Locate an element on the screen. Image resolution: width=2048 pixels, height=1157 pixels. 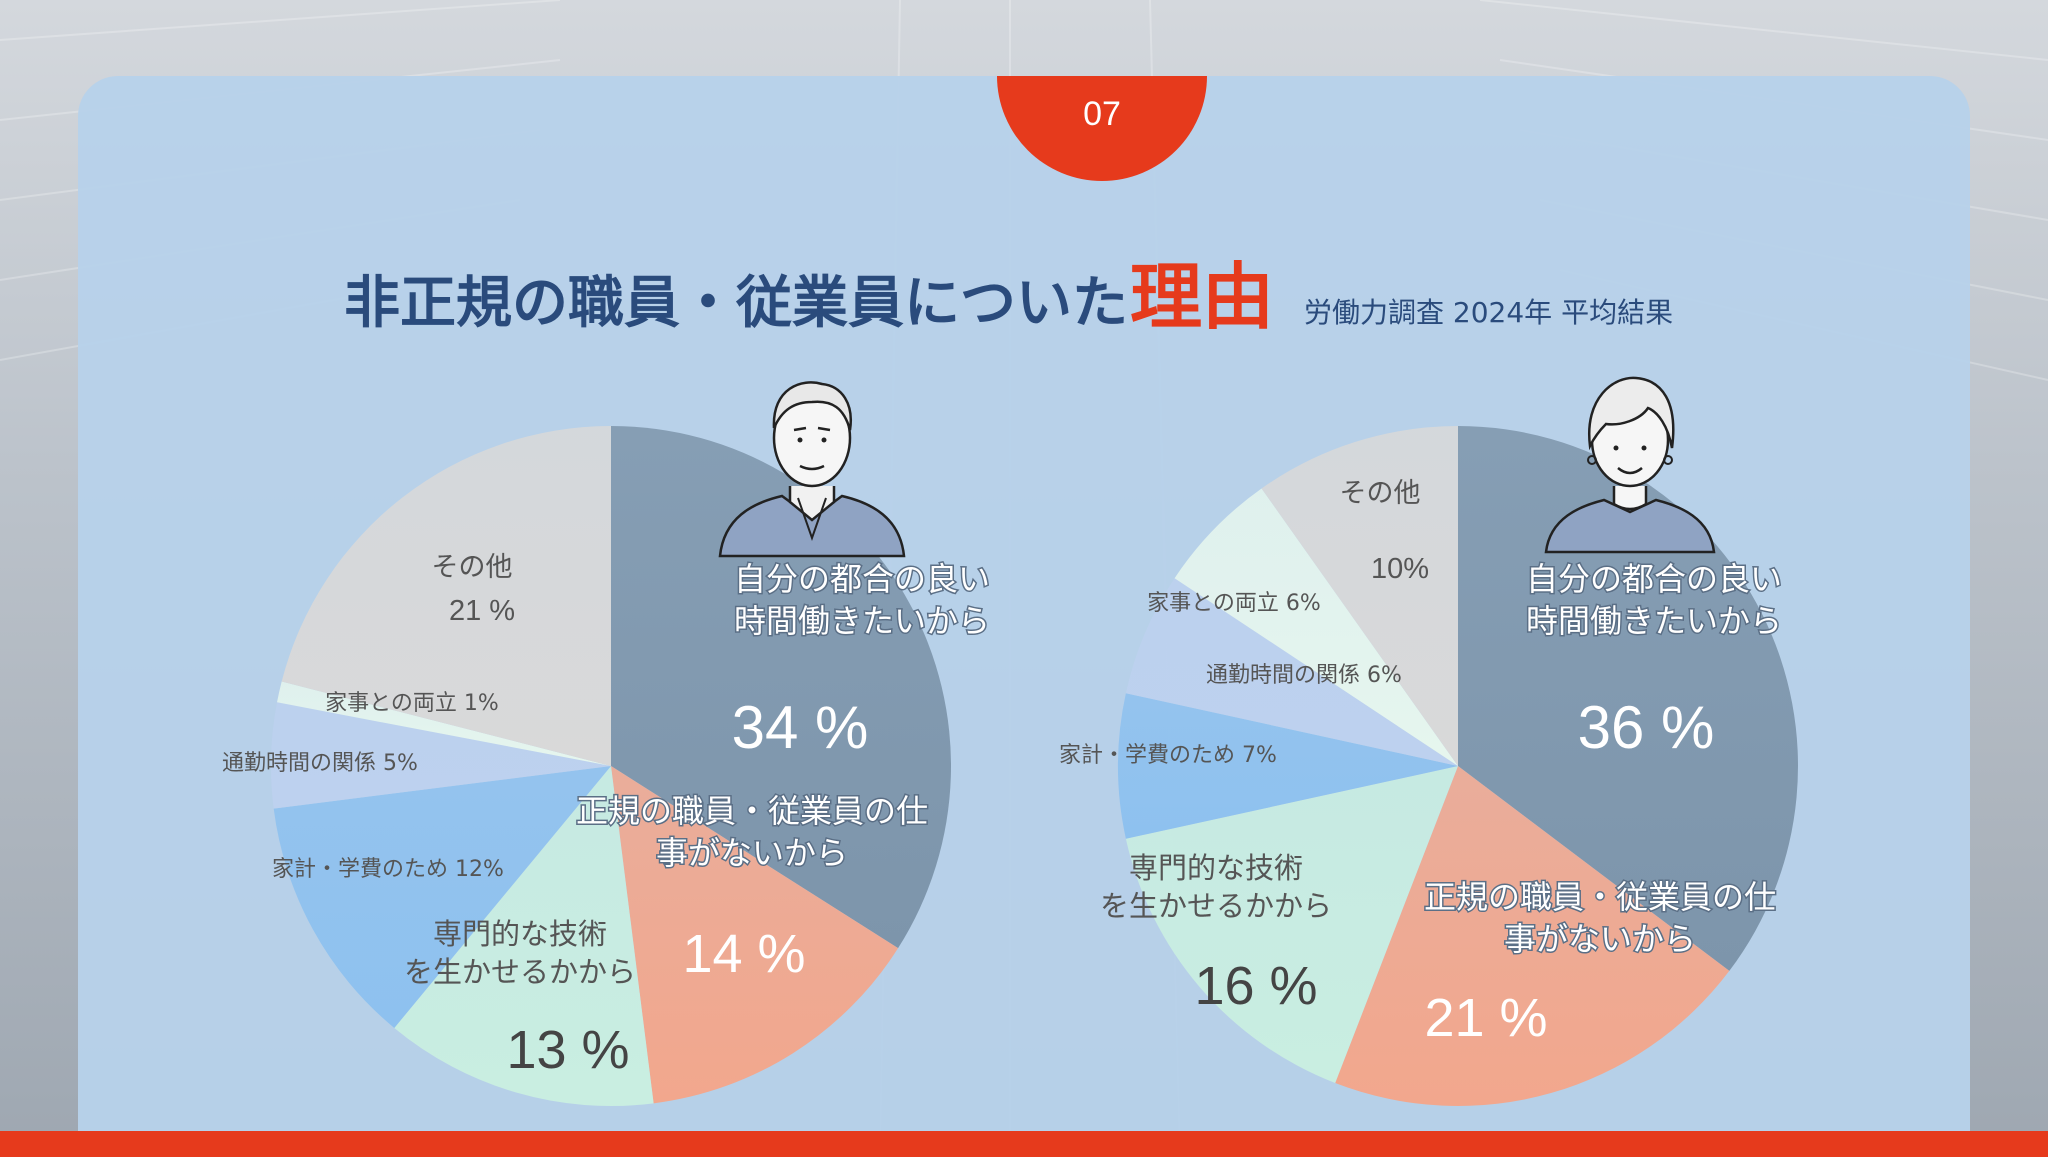
page-number: 07 is located at coordinates (1102, 114).